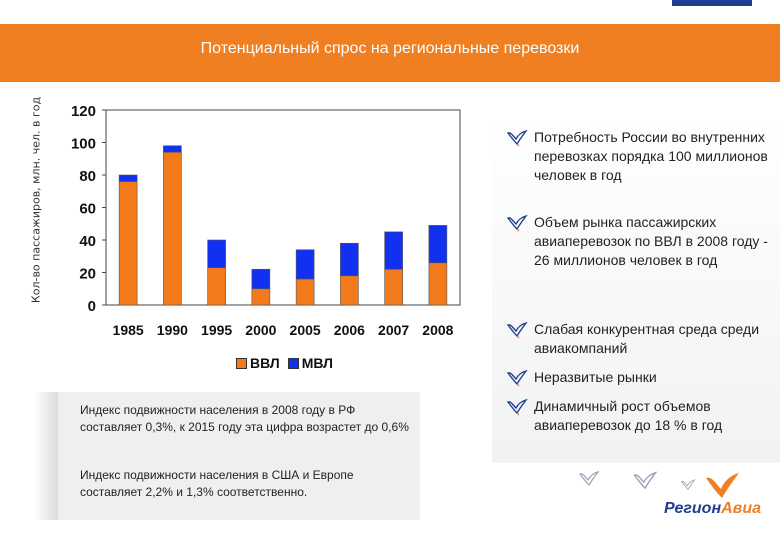 This screenshot has height=540, width=780. Describe the element at coordinates (172, 330) in the screenshot. I see `x-tick-label-1990: 1990` at that location.